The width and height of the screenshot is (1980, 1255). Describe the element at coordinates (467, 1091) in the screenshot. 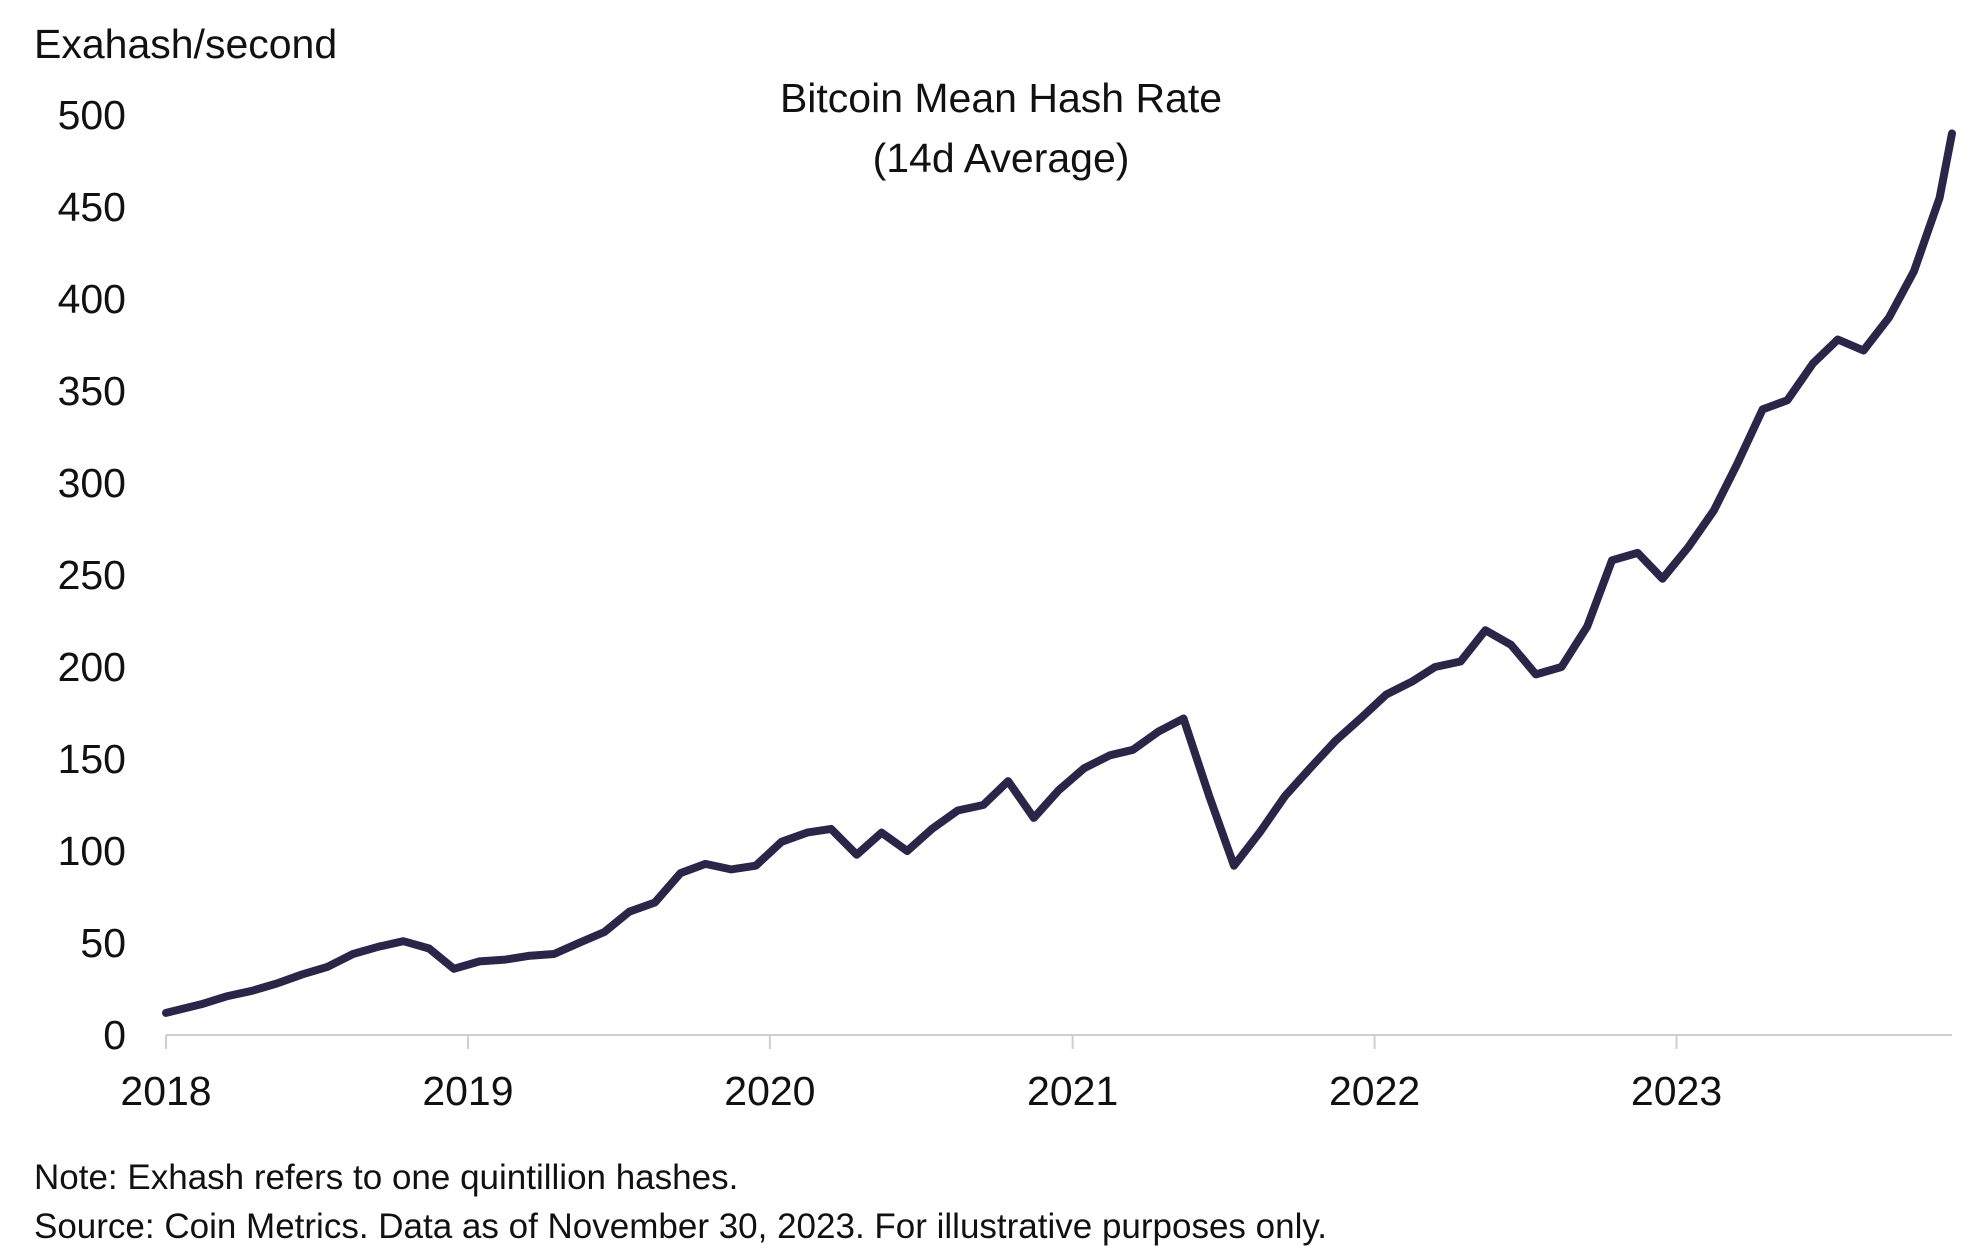

I see `x-tick-label: 2019` at that location.